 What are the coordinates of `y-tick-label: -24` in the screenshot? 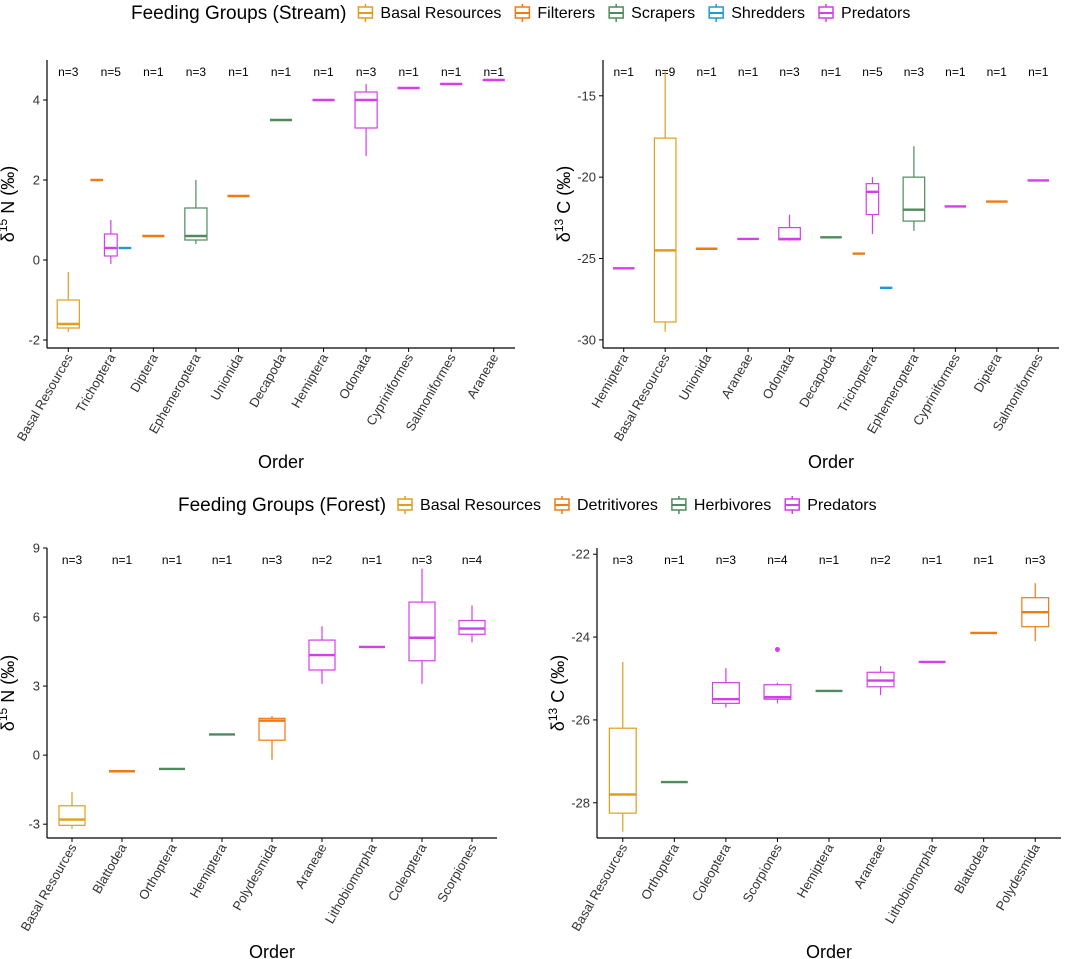 It's located at (580, 637).